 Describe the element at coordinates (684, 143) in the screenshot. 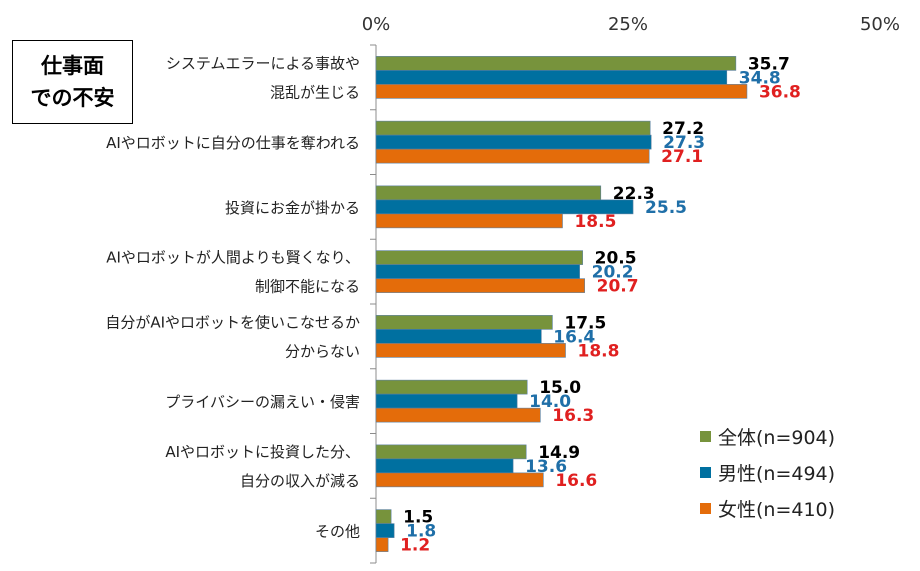

I see `data-label-male-1: 27.3` at that location.